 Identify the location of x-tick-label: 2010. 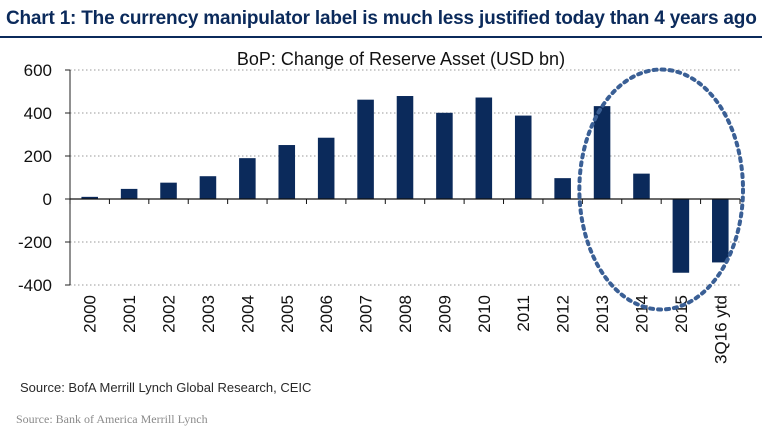
(484, 314).